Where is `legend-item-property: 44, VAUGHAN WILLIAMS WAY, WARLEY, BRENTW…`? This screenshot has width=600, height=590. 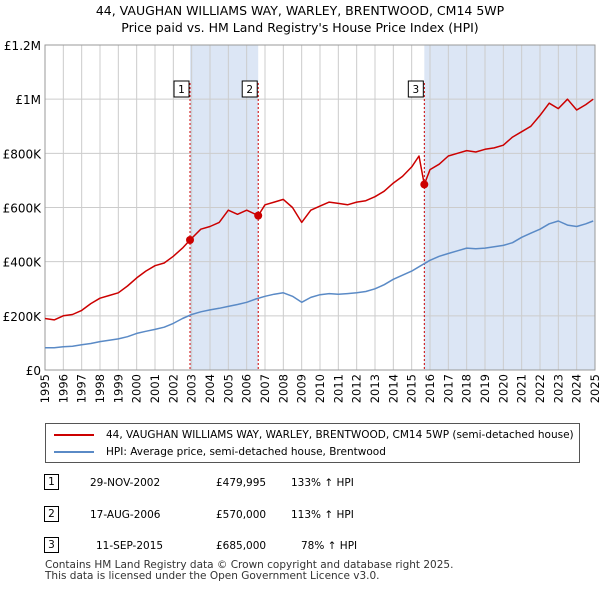
legend-item-property: 44, VAUGHAN WILLIAMS WAY, WARLEY, BRENTW… is located at coordinates (314, 435).